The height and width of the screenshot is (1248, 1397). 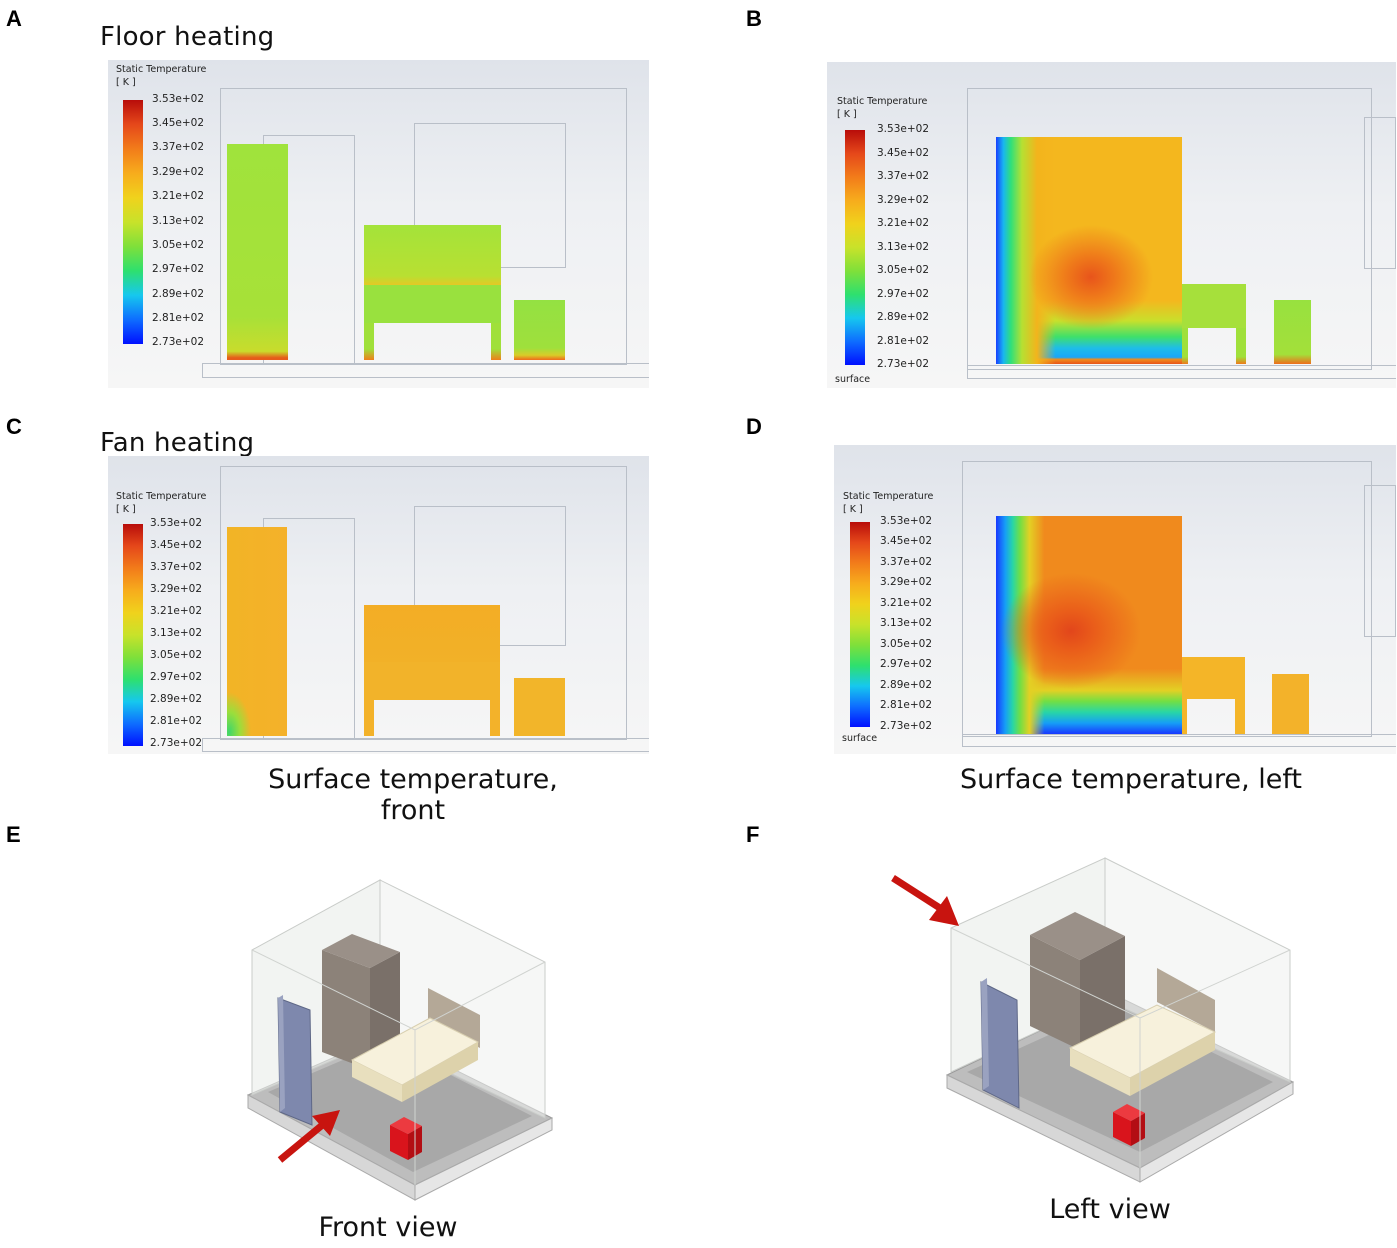 What do you see at coordinates (14, 426) in the screenshot?
I see `panel-label-c: C` at bounding box center [14, 426].